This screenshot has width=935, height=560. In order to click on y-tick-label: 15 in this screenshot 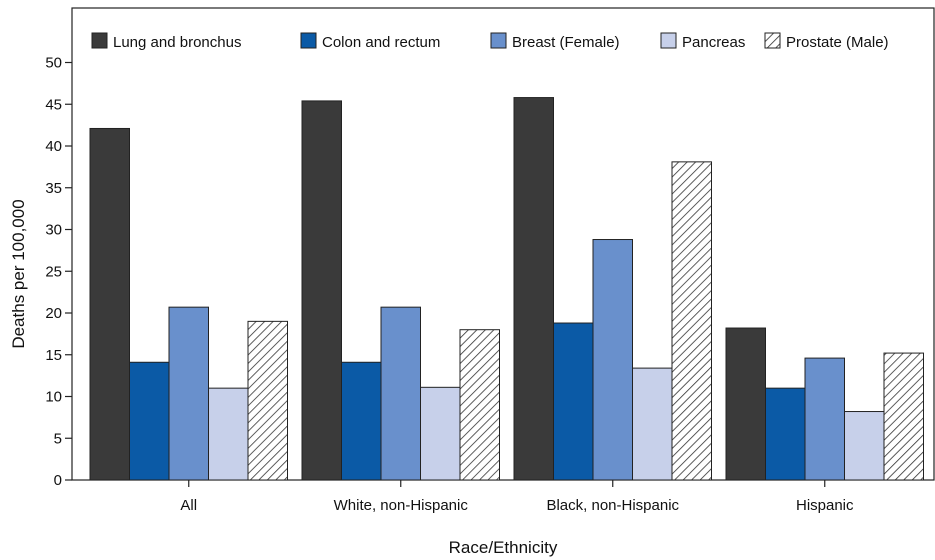, I will do `click(53, 355)`.